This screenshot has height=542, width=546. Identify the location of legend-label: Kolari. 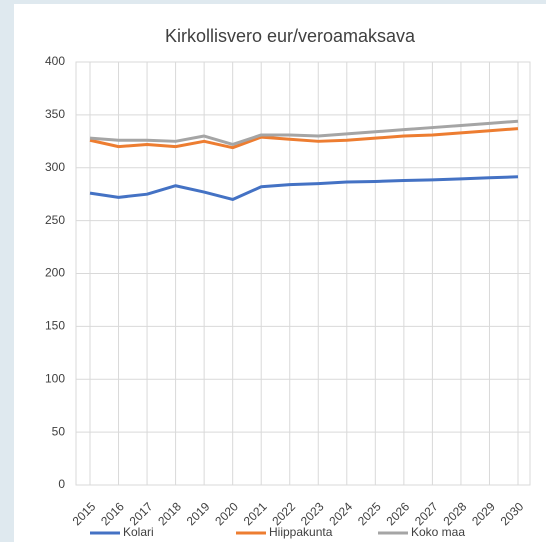
(138, 532).